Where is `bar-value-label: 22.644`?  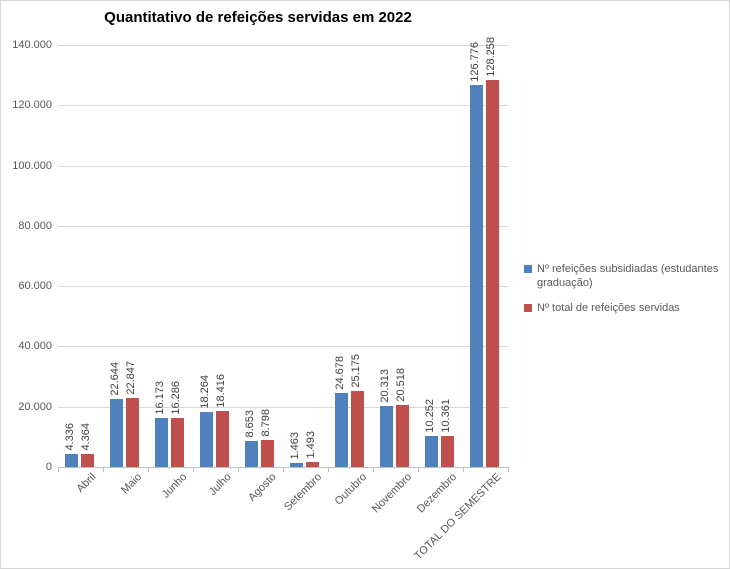 bar-value-label: 22.644 is located at coordinates (115, 379).